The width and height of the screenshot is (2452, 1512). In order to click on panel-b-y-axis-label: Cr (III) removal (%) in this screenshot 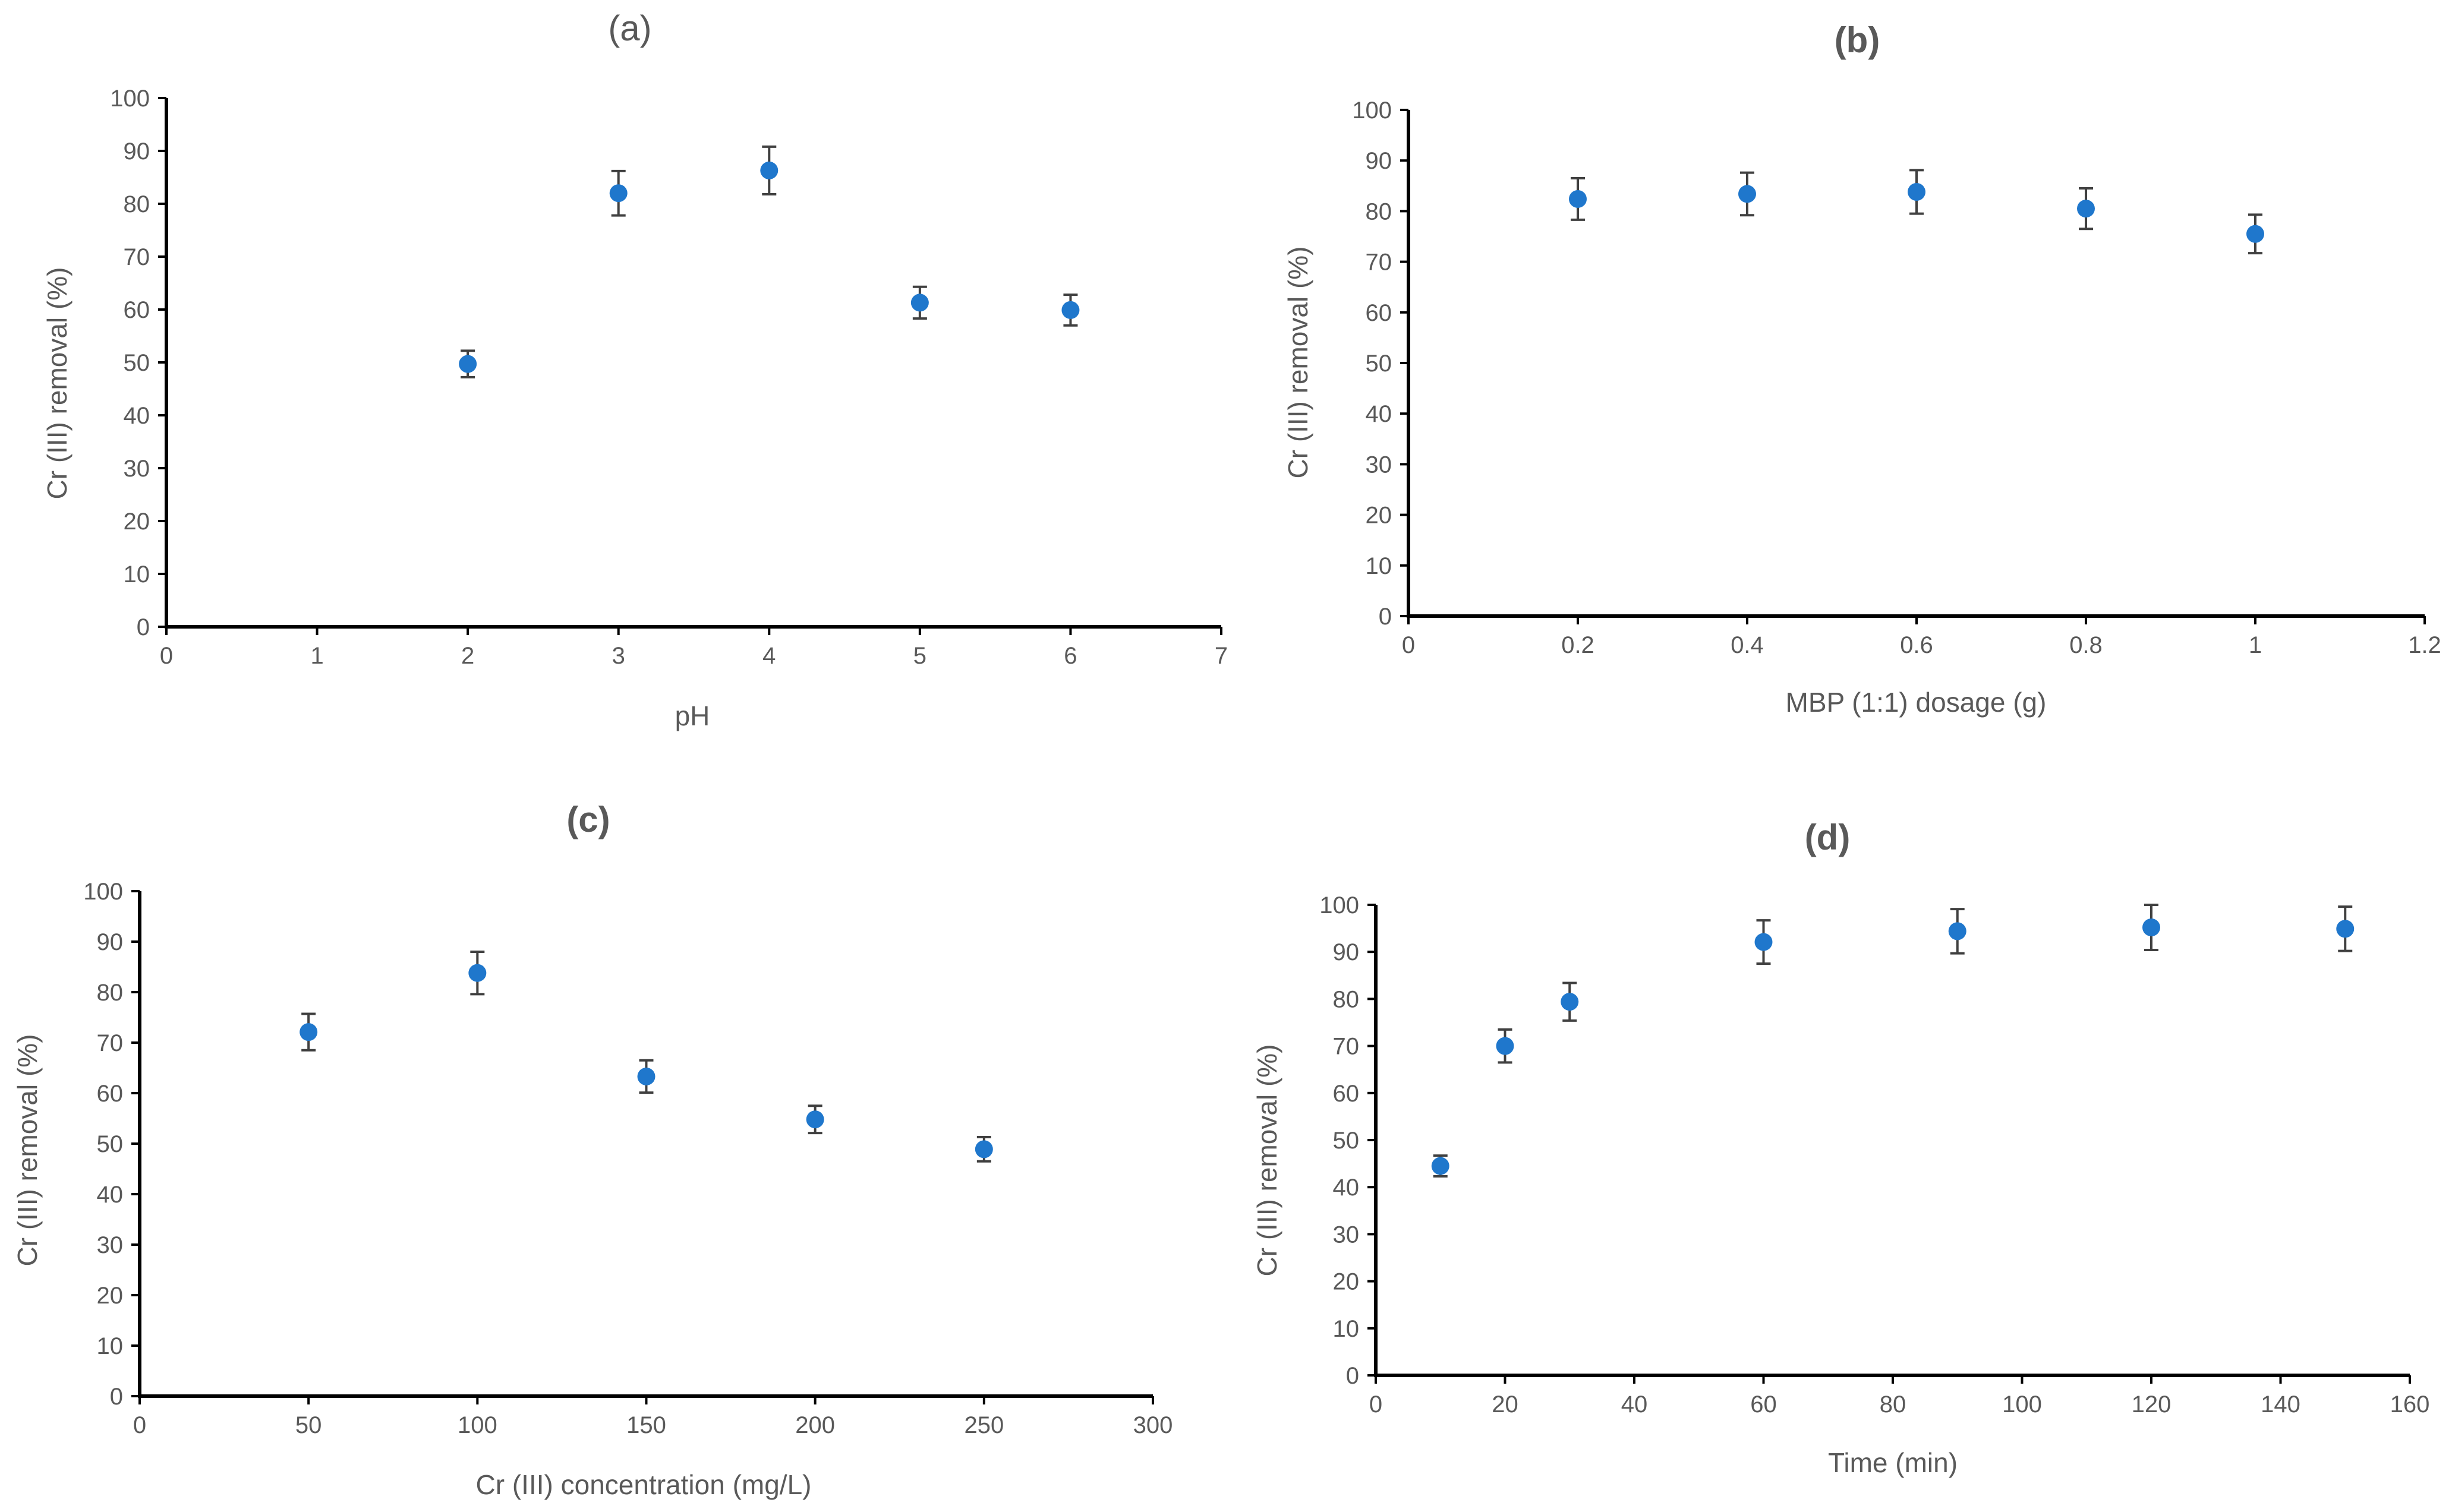, I will do `click(1297, 363)`.